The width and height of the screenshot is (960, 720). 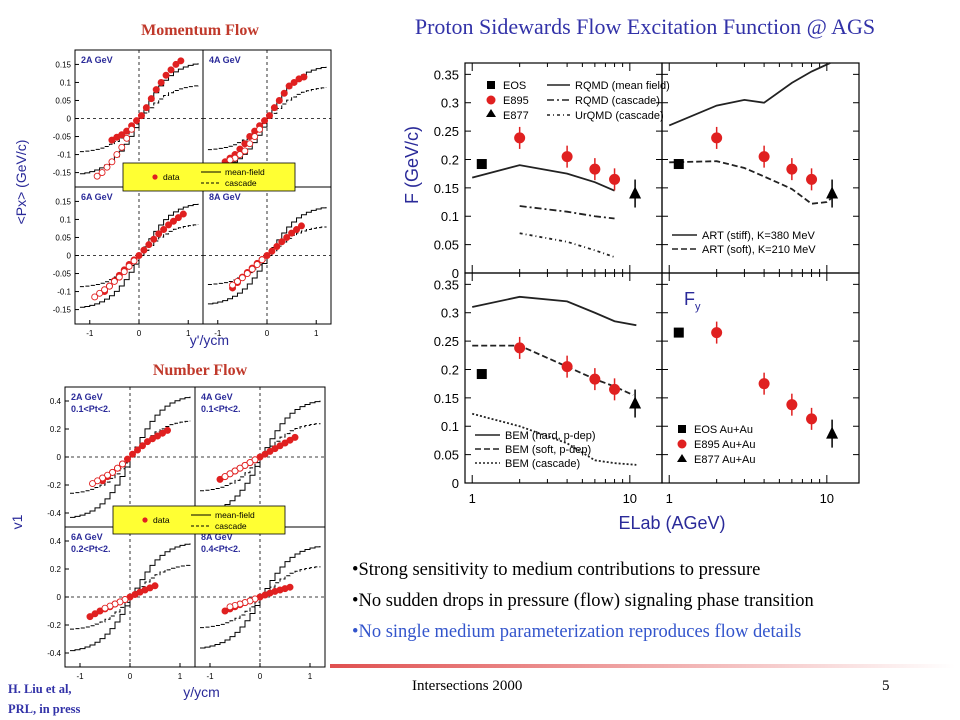 What do you see at coordinates (886, 686) in the screenshot?
I see `page-number: 5` at bounding box center [886, 686].